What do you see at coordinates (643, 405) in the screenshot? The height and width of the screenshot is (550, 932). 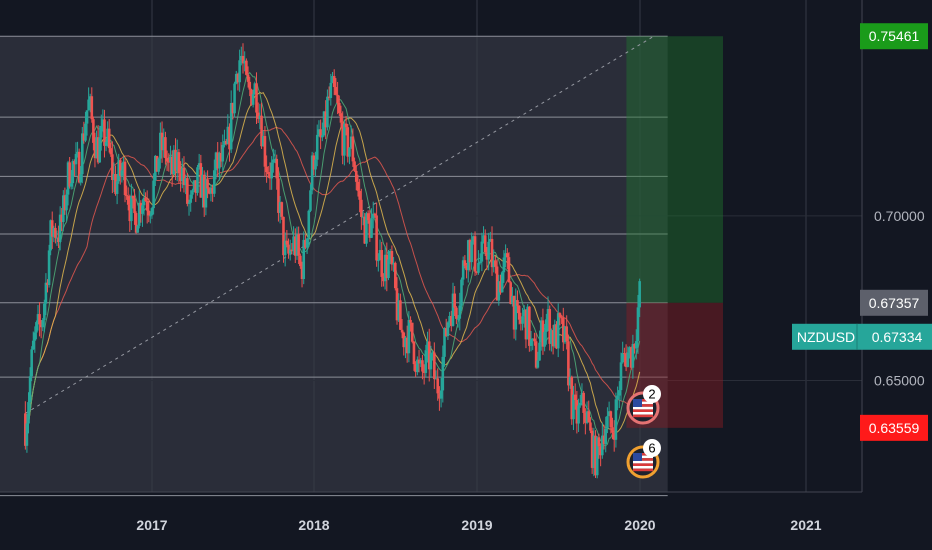 I see `event-marker: 2` at bounding box center [643, 405].